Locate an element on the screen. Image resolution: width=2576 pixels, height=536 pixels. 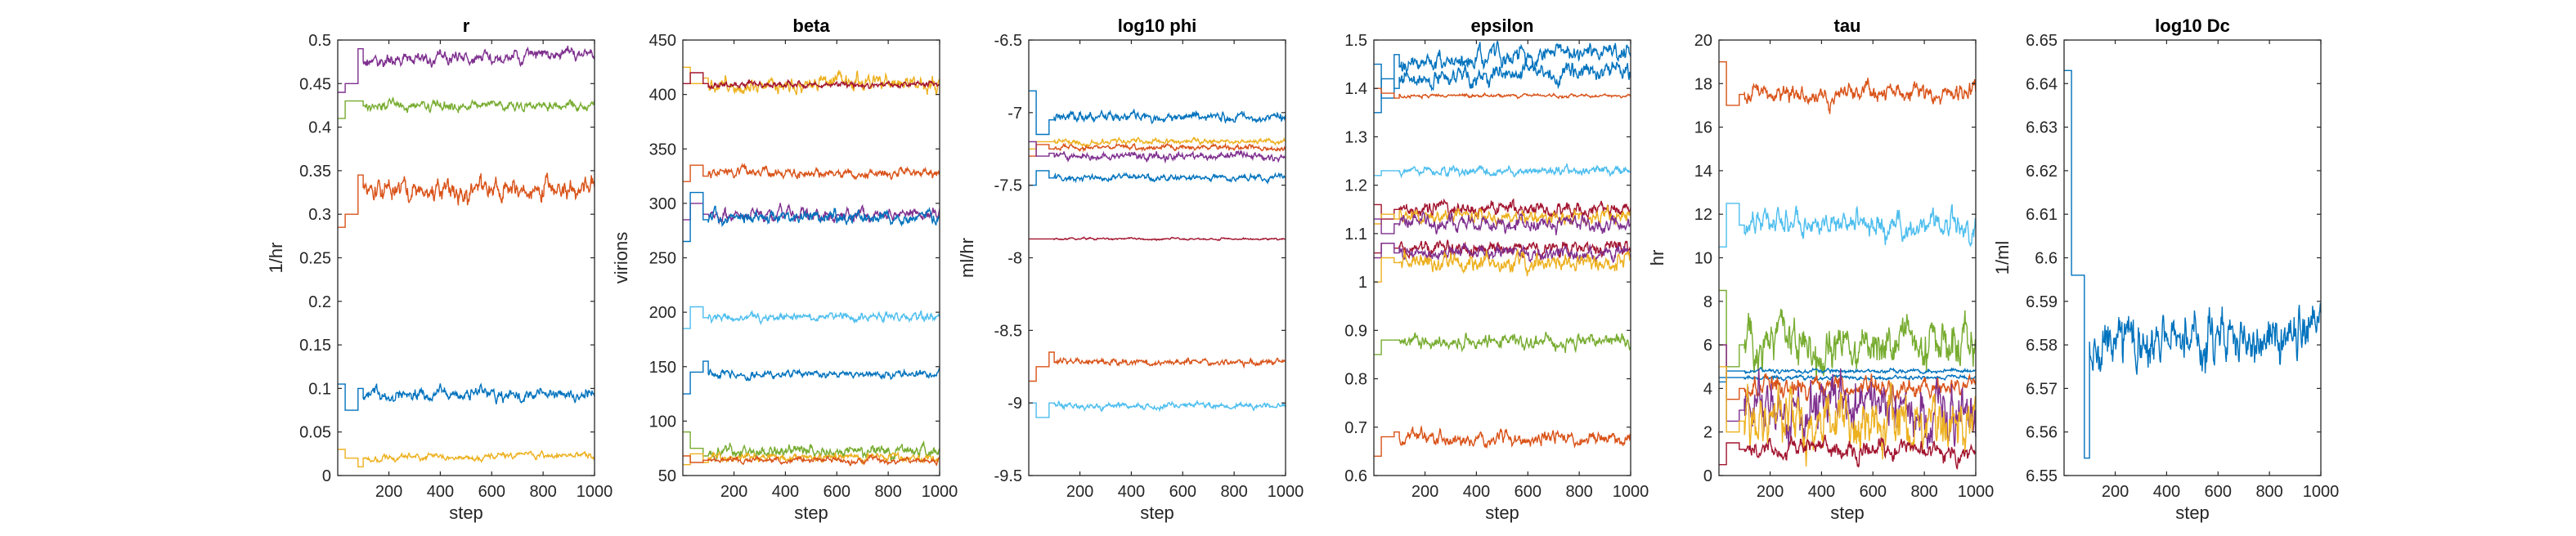
y-tick-label: 450 is located at coordinates (662, 41).